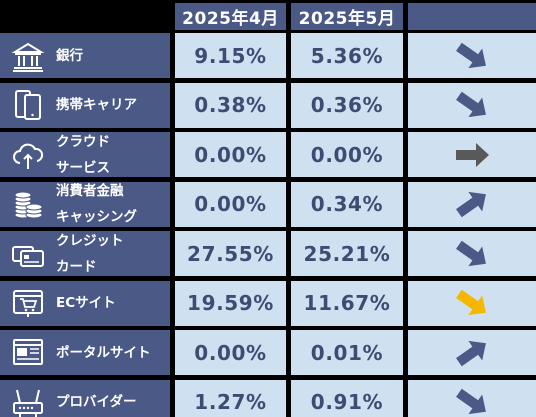 The image size is (536, 417). What do you see at coordinates (28, 352) in the screenshot?
I see `web-page-icon` at bounding box center [28, 352].